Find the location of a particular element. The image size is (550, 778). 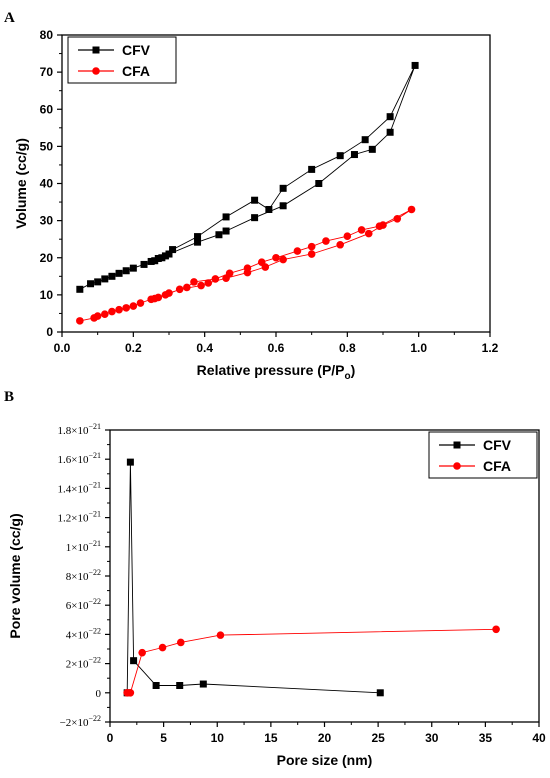

x-tick-label: 1.0 is located at coordinates (418, 348).